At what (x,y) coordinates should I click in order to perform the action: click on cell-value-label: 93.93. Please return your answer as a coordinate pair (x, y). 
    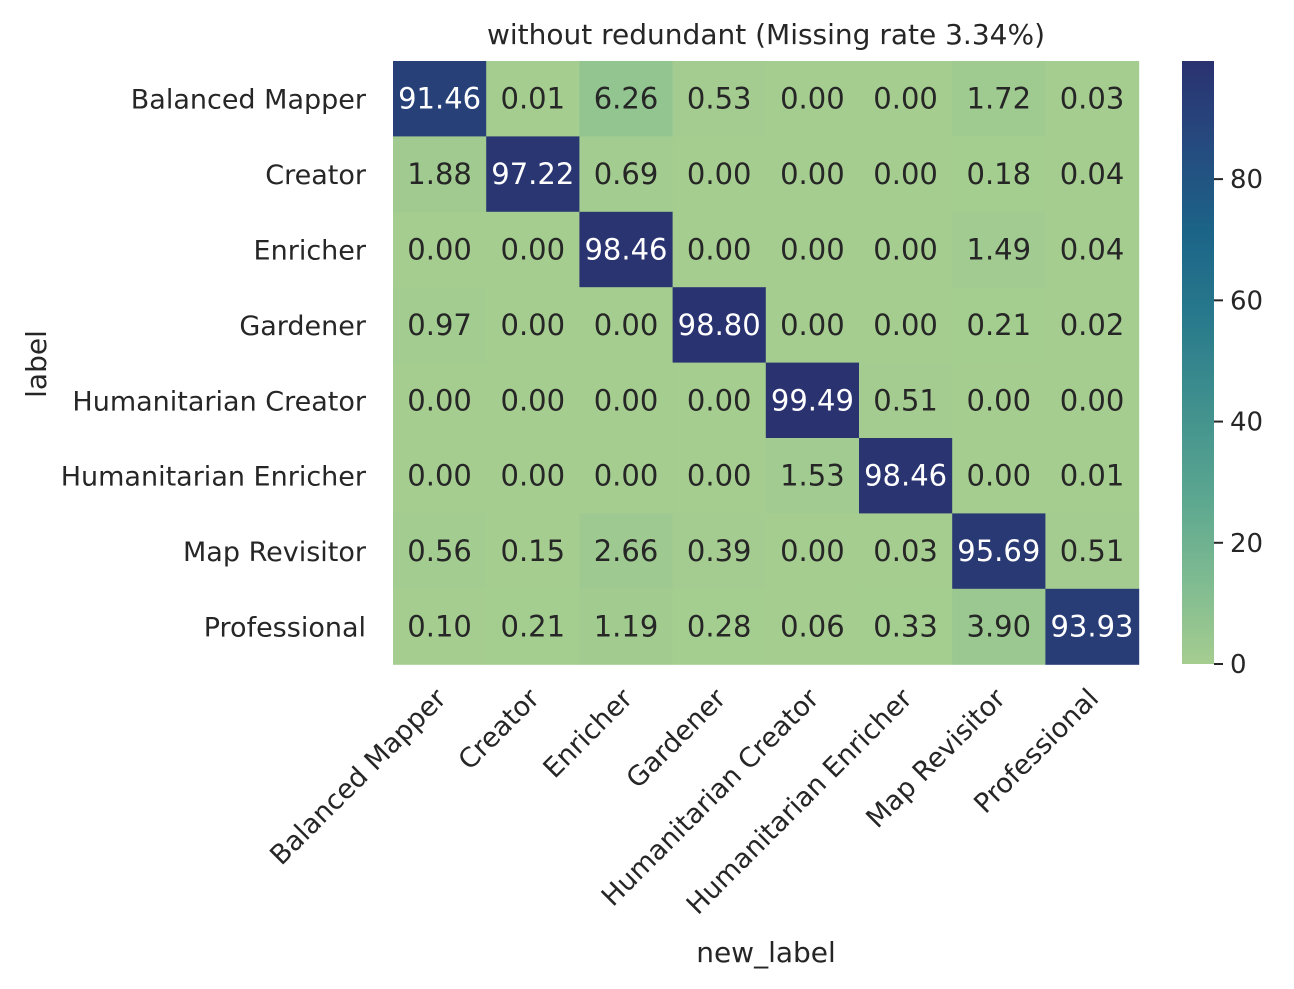
    Looking at the image, I should click on (1091, 627).